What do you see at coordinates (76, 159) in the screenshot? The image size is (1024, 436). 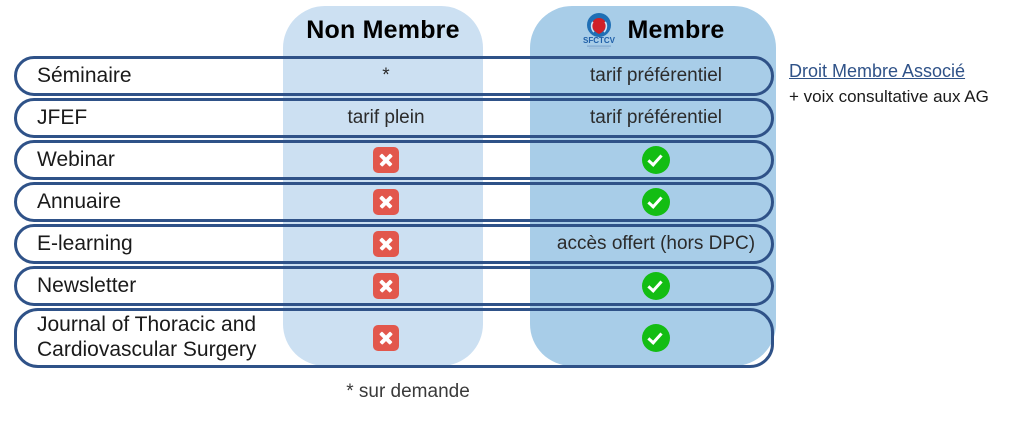 I see `row-label-line1: Webinar` at bounding box center [76, 159].